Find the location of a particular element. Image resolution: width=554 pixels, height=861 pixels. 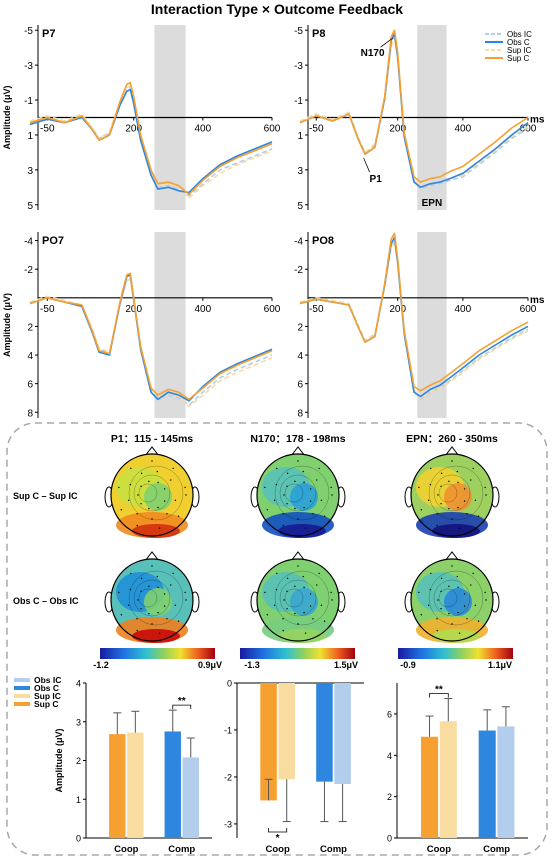

x-tick-label: 400 is located at coordinates (463, 129).